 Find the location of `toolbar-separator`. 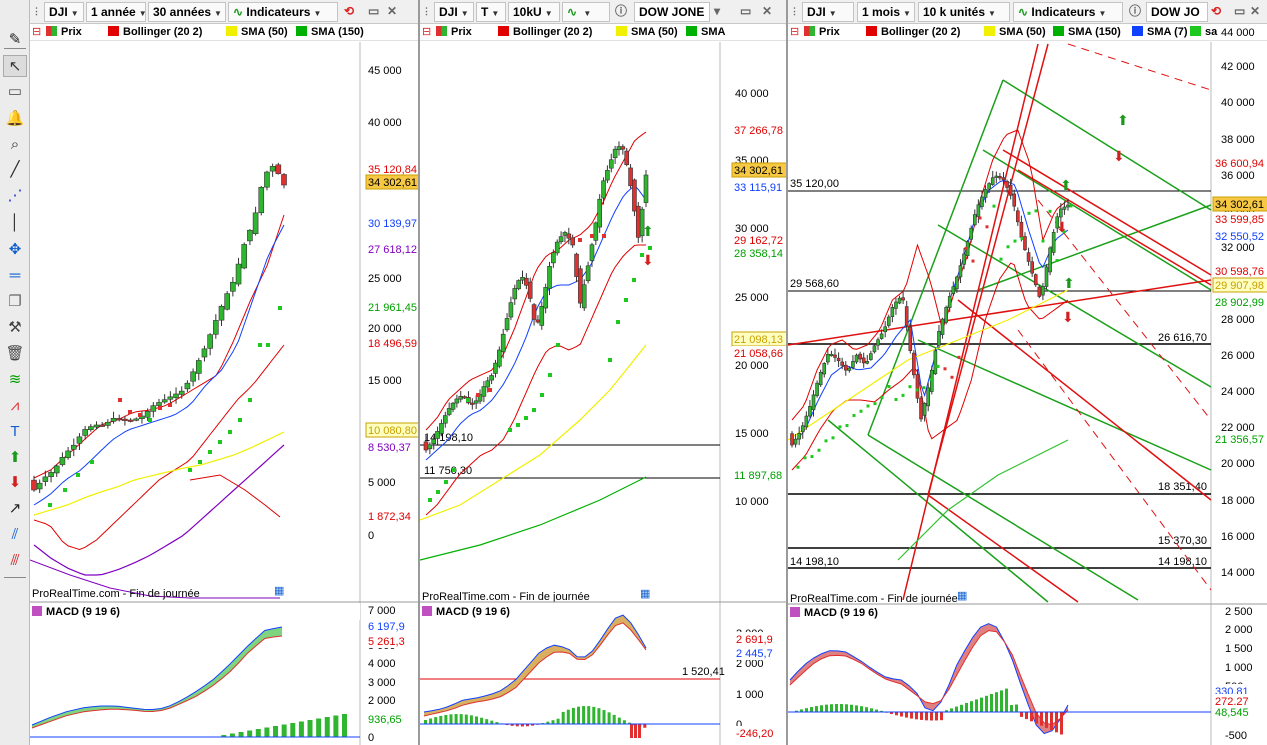

toolbar-separator is located at coordinates (15, 577).